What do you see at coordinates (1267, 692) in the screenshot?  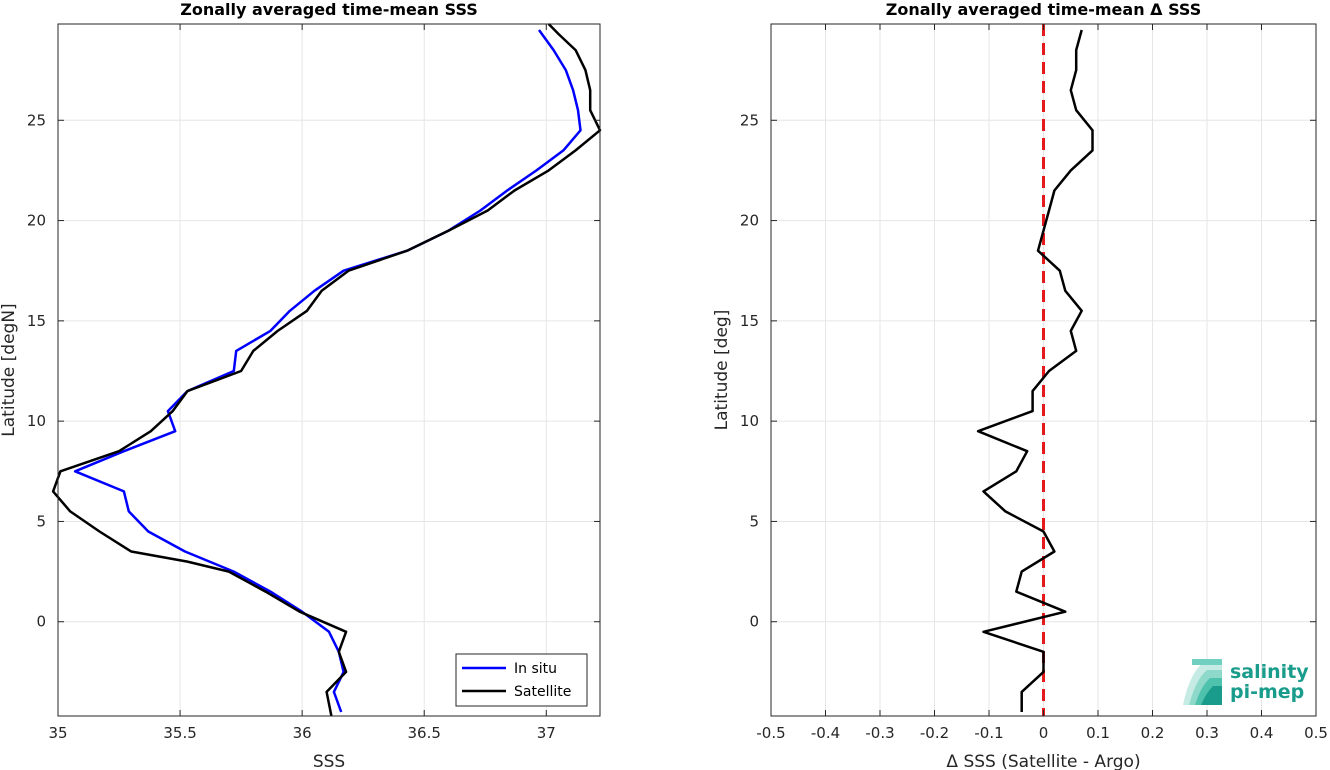 I see `logo-text-pi-mep: pi-mep` at bounding box center [1267, 692].